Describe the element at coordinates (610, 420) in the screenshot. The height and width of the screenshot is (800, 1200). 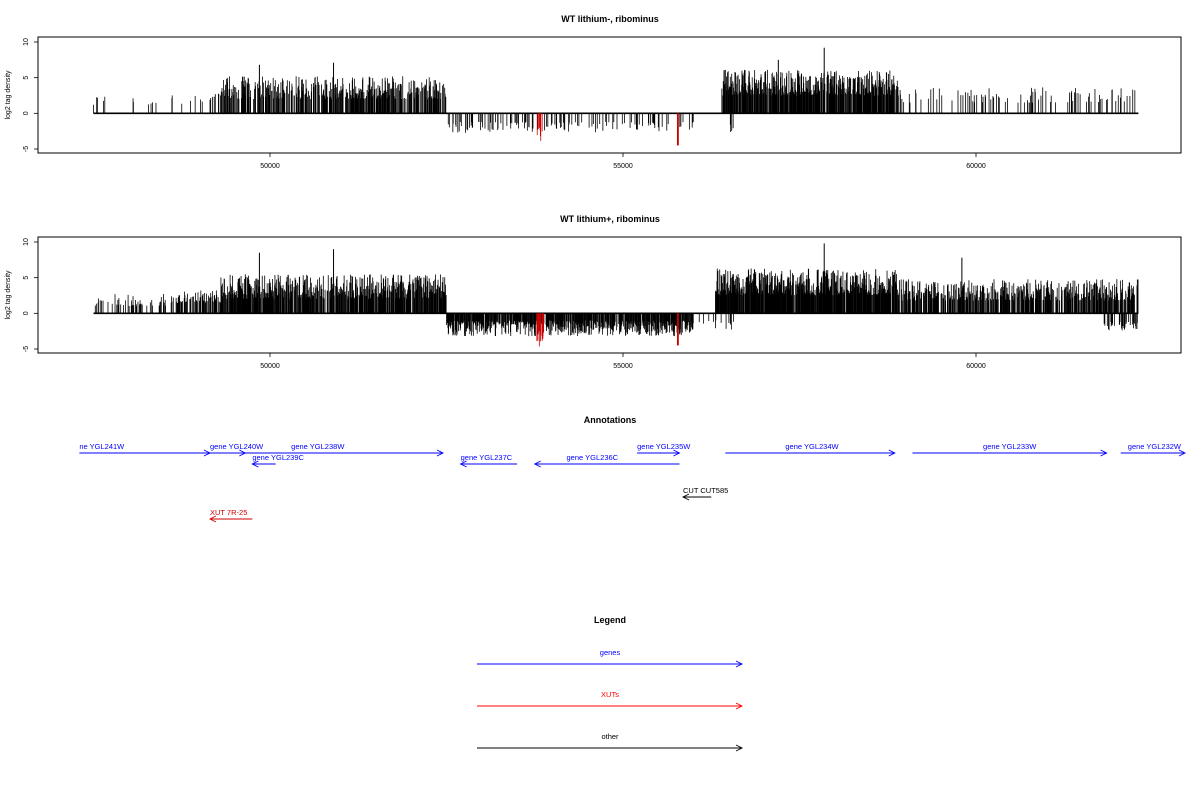
I see `annotations-title: Annotations` at that location.